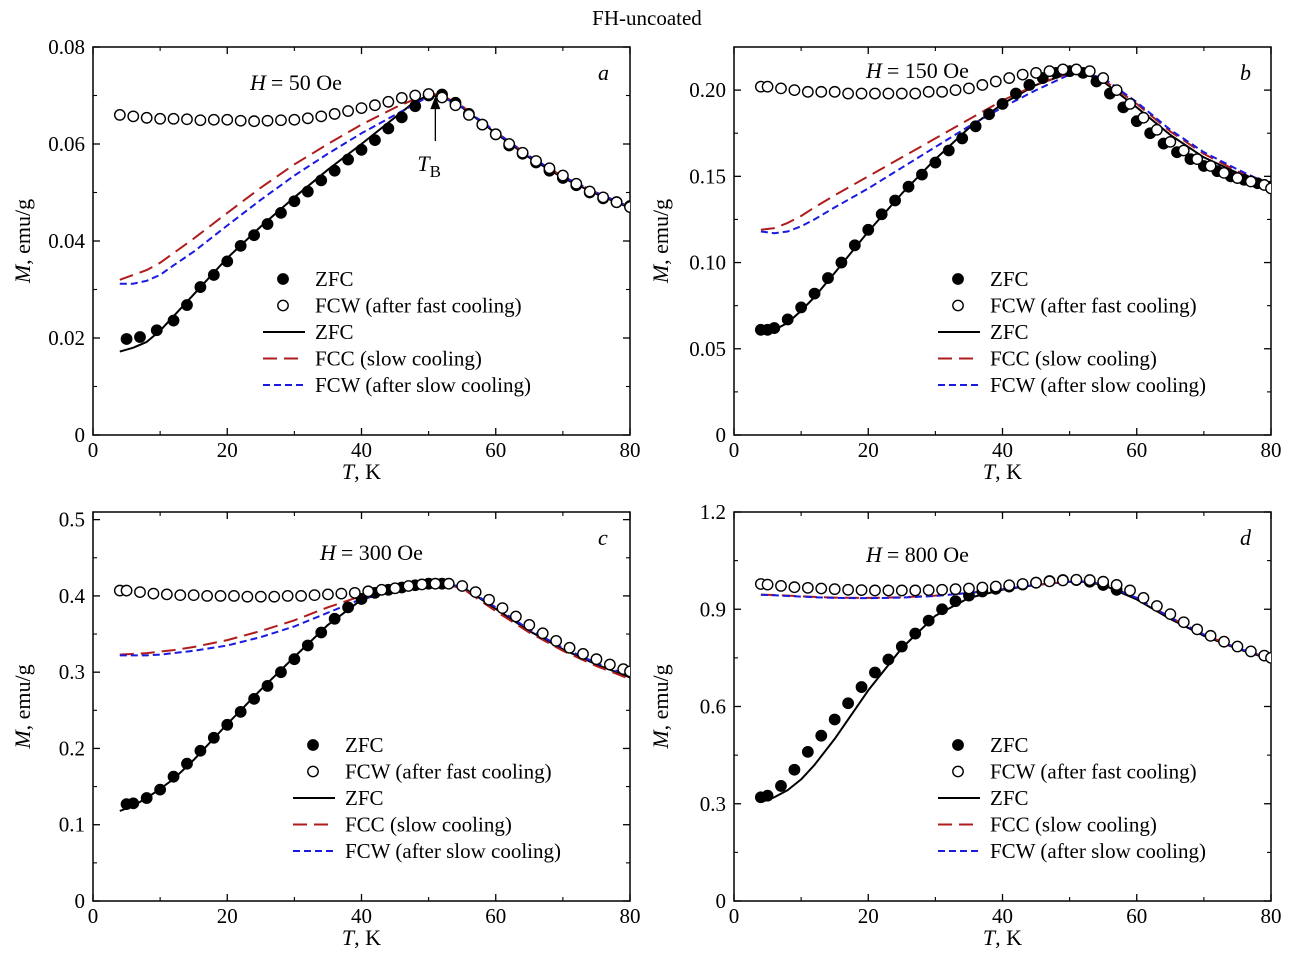 This screenshot has width=1294, height=965. What do you see at coordinates (72, 596) in the screenshot?
I see `y-tick-label: 0.4` at bounding box center [72, 596].